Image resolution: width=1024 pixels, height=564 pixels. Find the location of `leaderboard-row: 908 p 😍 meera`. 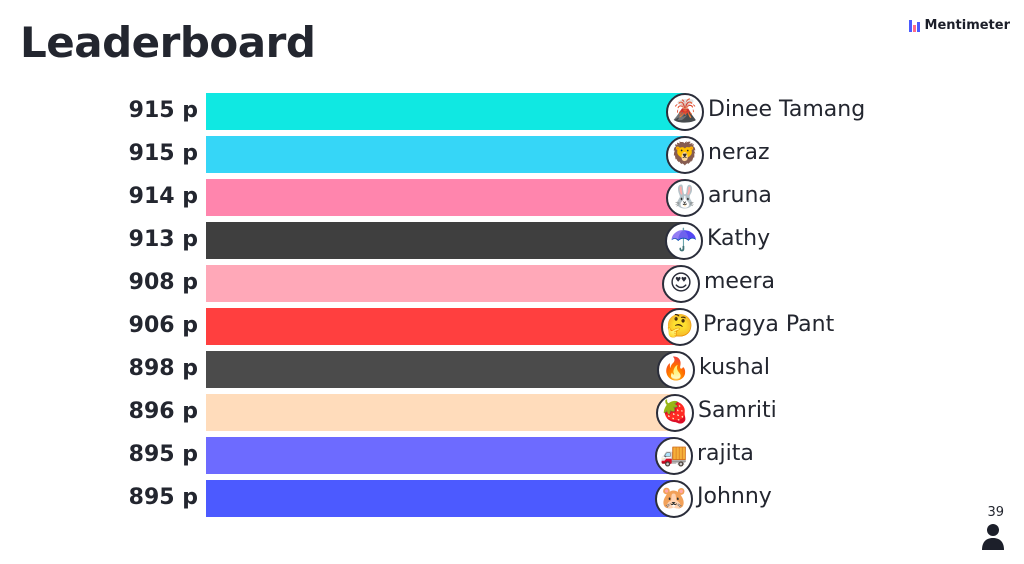

leaderboard-row: 908 p 😍 meera is located at coordinates (512, 283).